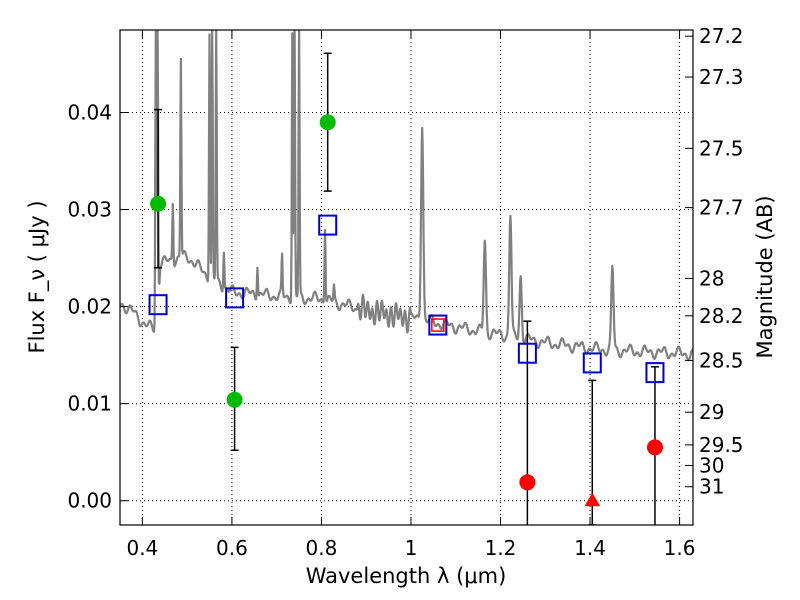  What do you see at coordinates (721, 360) in the screenshot?
I see `mag-tick-label: 28.5` at bounding box center [721, 360].